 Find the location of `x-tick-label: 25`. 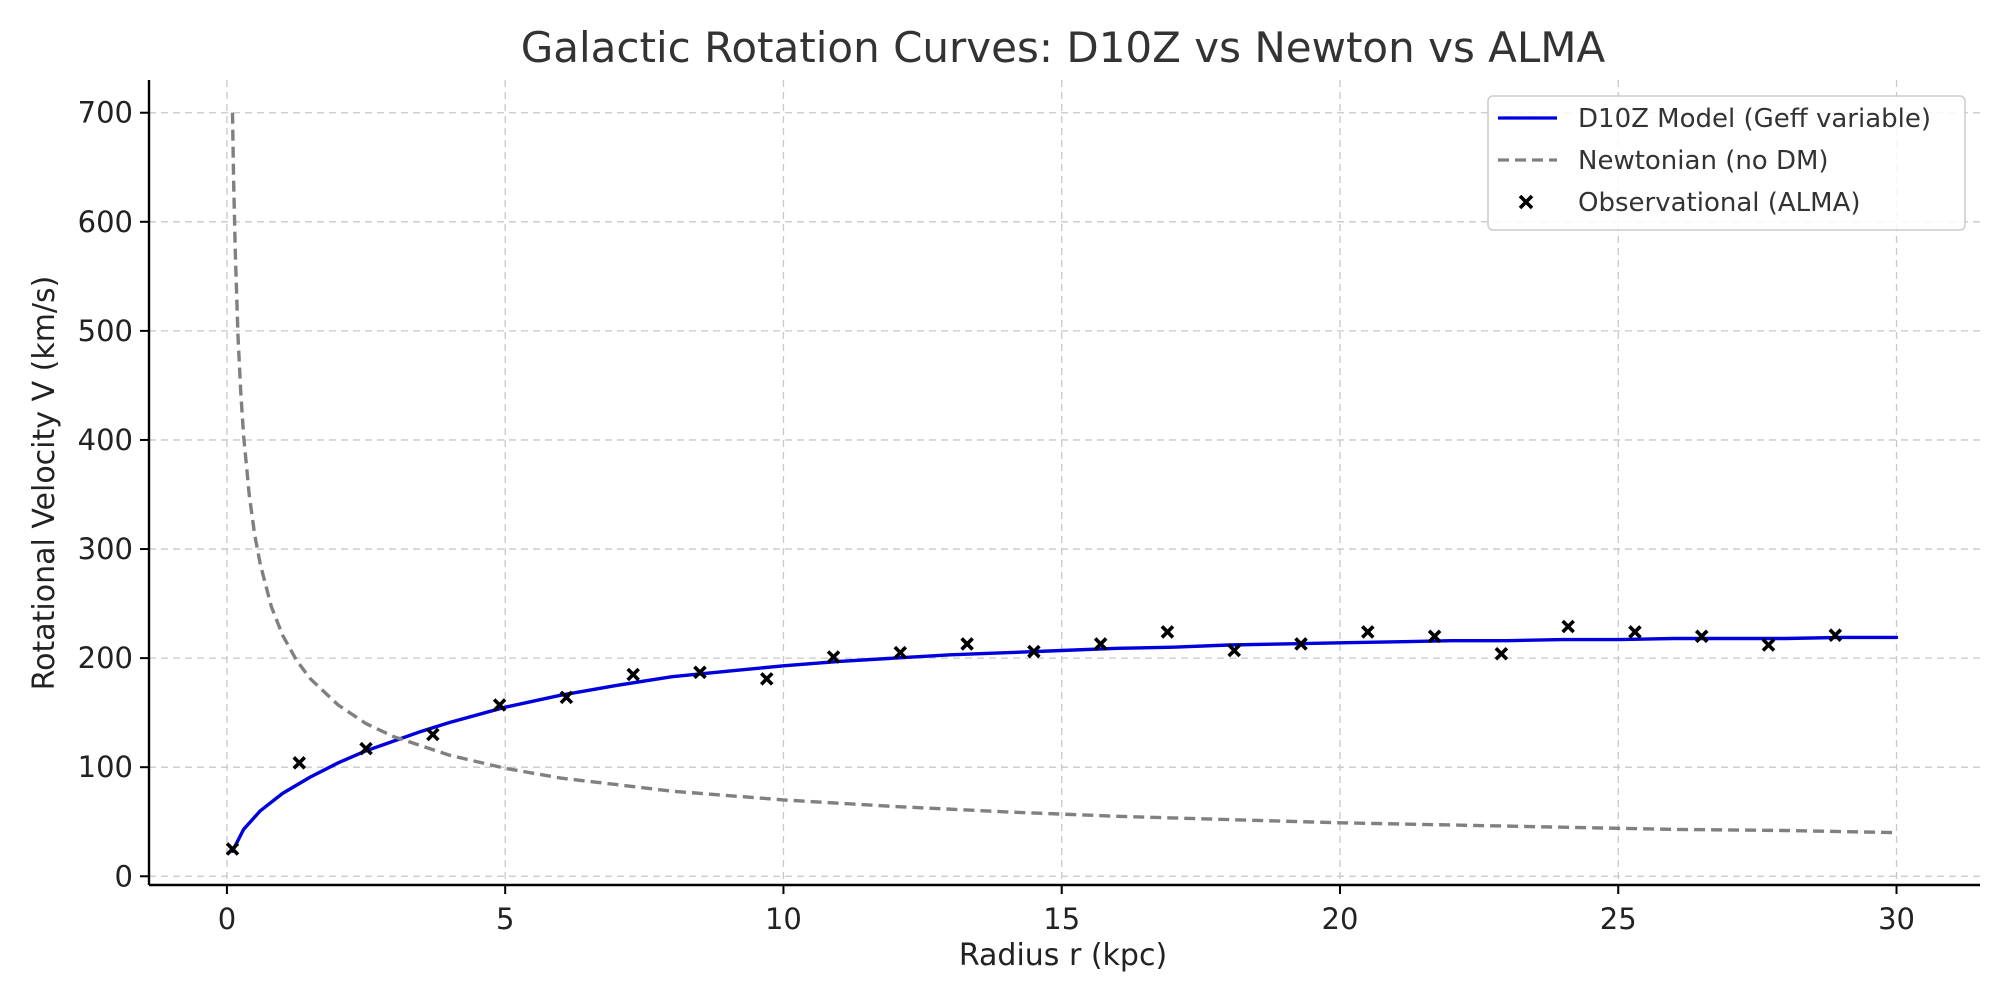

x-tick-label: 25 is located at coordinates (1618, 919).